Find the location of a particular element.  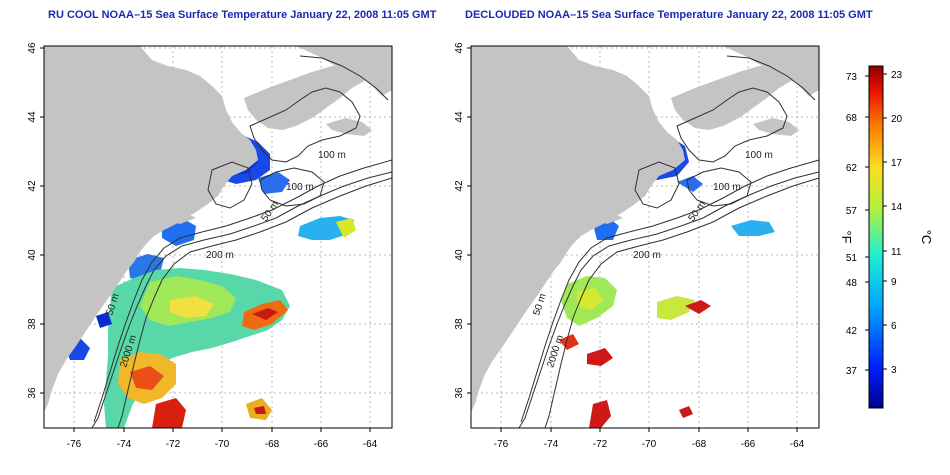

celsius-tick-label: 9 is located at coordinates (894, 282).